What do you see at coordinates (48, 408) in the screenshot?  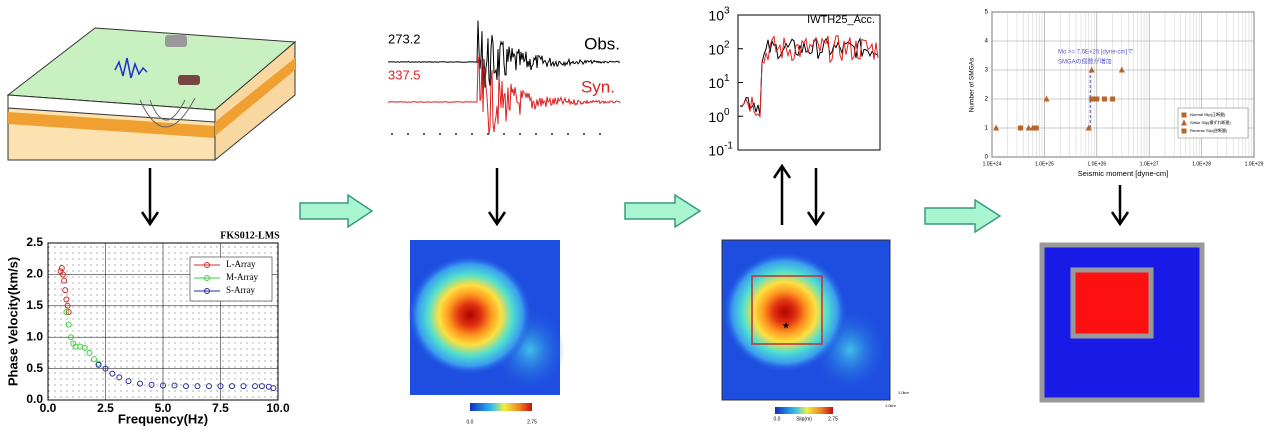 I see `x-tick-label: 0.0` at bounding box center [48, 408].